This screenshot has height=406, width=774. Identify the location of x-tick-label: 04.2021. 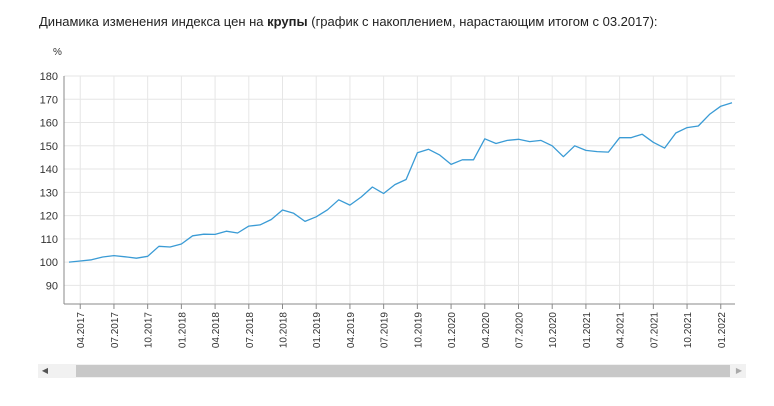
(621, 330).